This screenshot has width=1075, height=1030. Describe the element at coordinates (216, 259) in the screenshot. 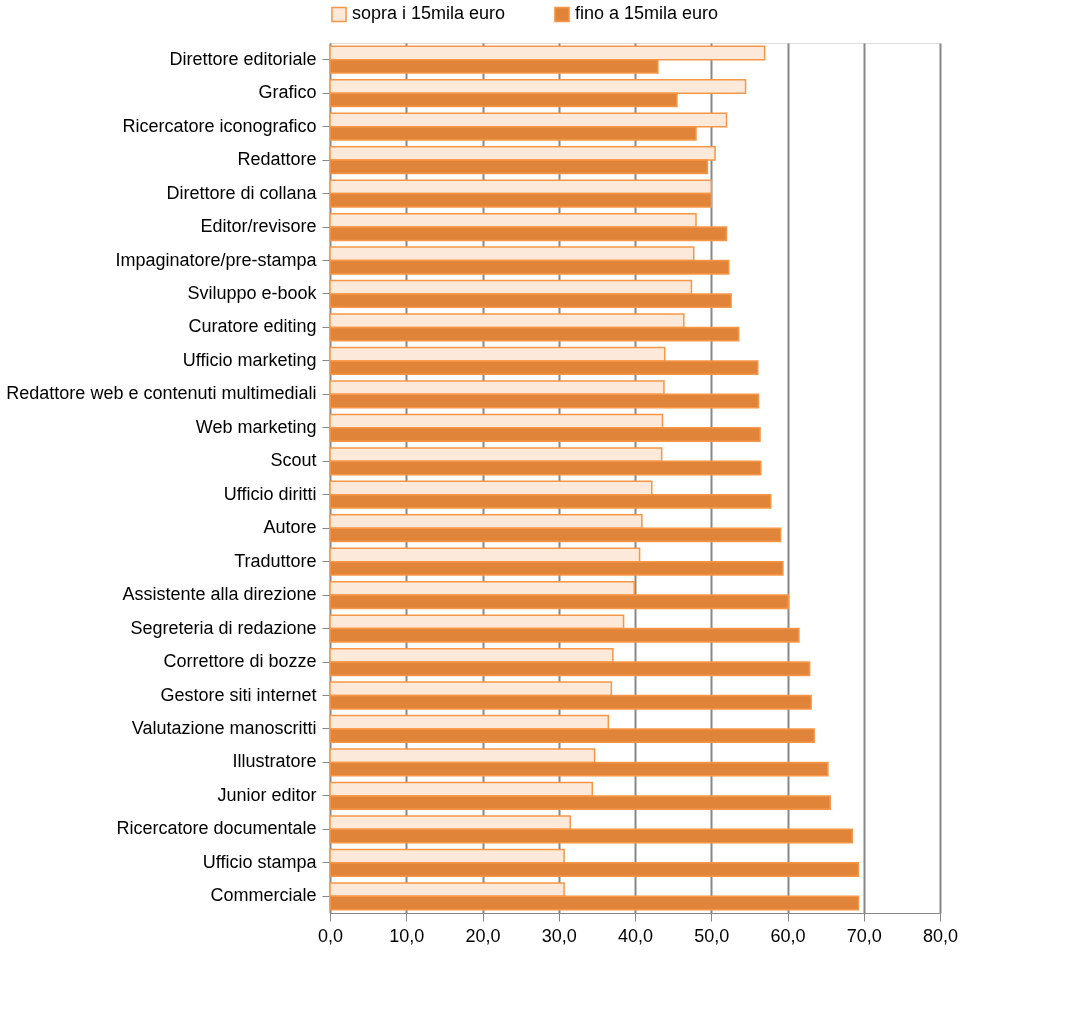

I see `y-tick-label: Impaginatore/pre-stampa` at that location.